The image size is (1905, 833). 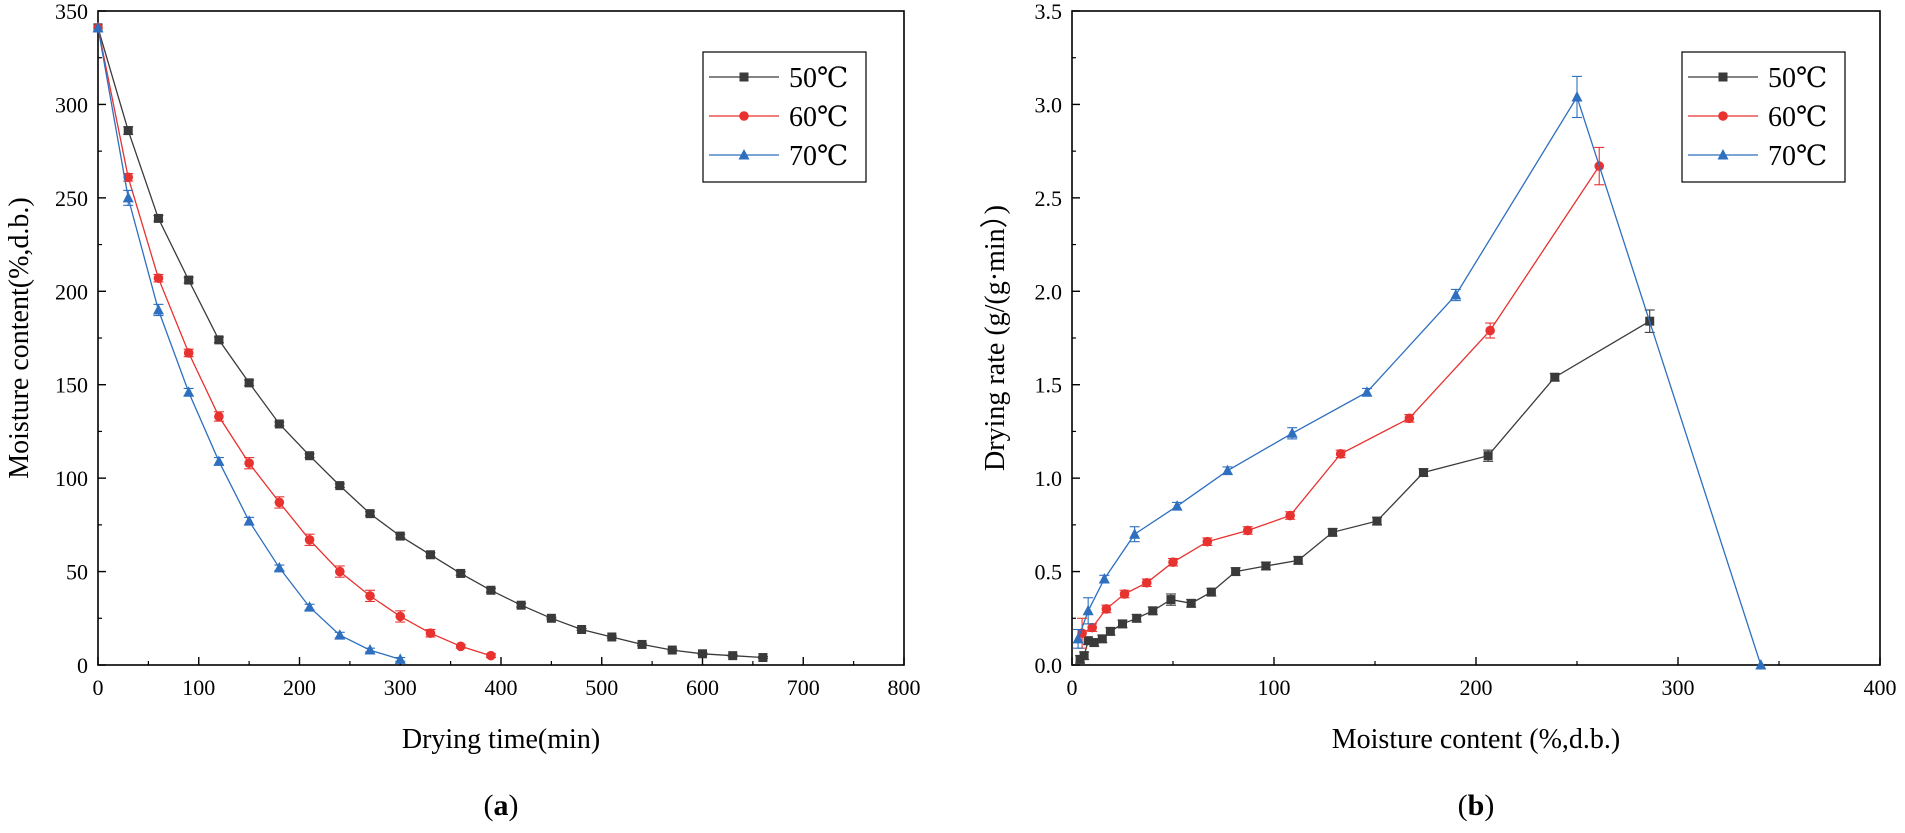 What do you see at coordinates (501, 687) in the screenshot?
I see `x-tick-label: 400` at bounding box center [501, 687].